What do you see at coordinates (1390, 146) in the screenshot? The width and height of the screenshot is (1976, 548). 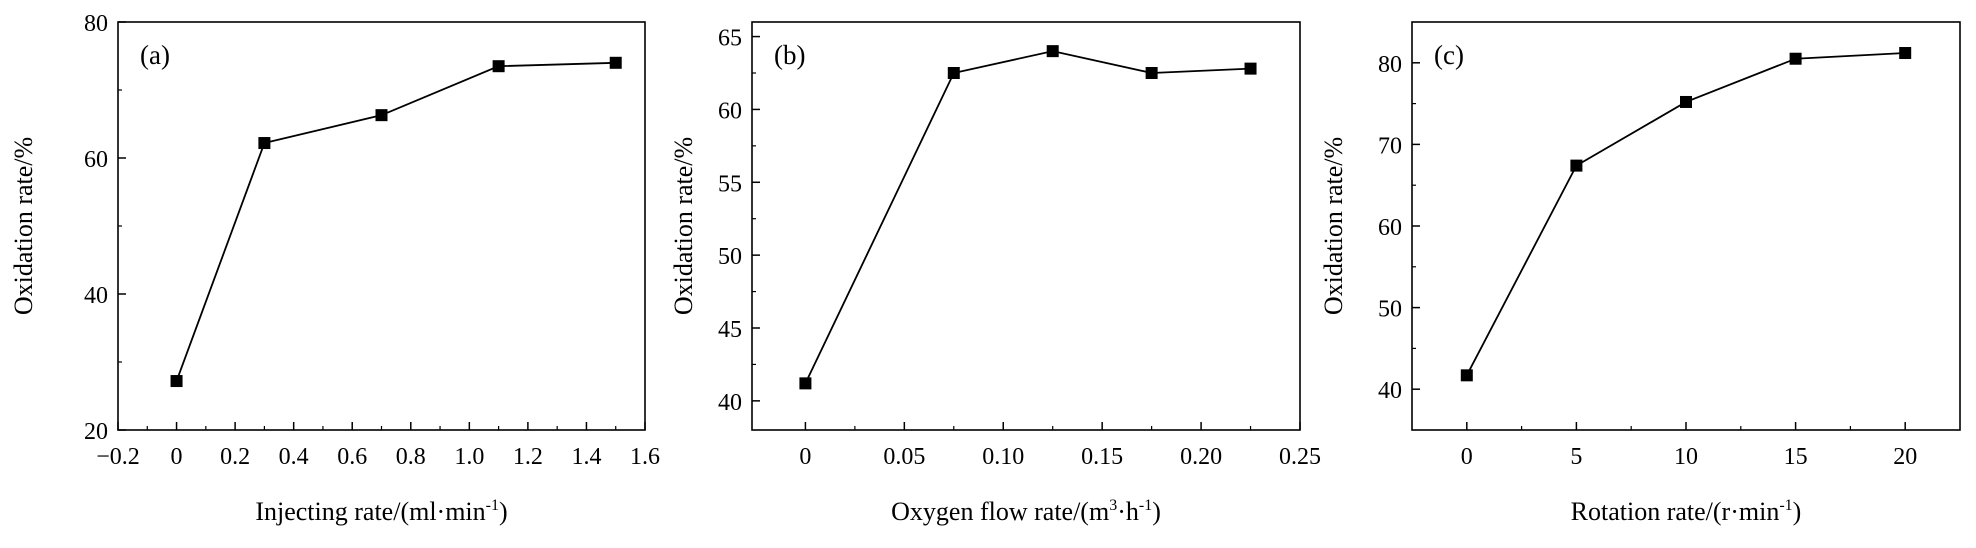 I see `y-tick-label-c: 70` at bounding box center [1390, 146].